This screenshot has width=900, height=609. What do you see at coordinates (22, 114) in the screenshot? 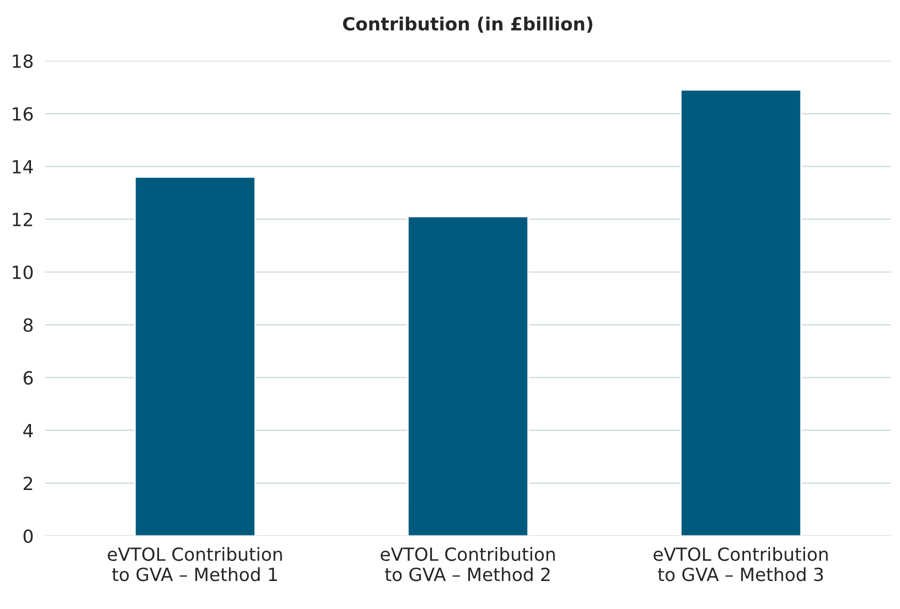
I see `y-tick-label: 16` at bounding box center [22, 114].